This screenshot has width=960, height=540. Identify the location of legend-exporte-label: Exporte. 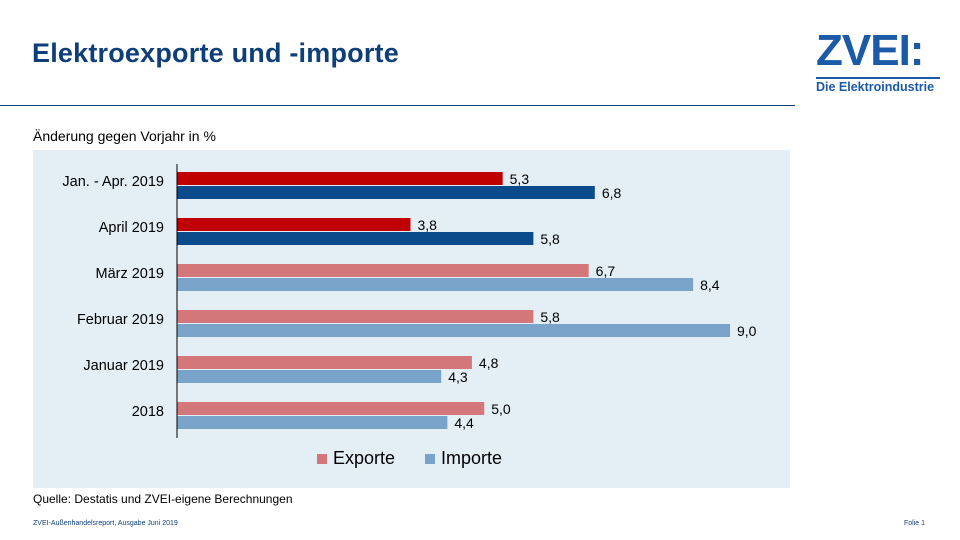
(364, 458).